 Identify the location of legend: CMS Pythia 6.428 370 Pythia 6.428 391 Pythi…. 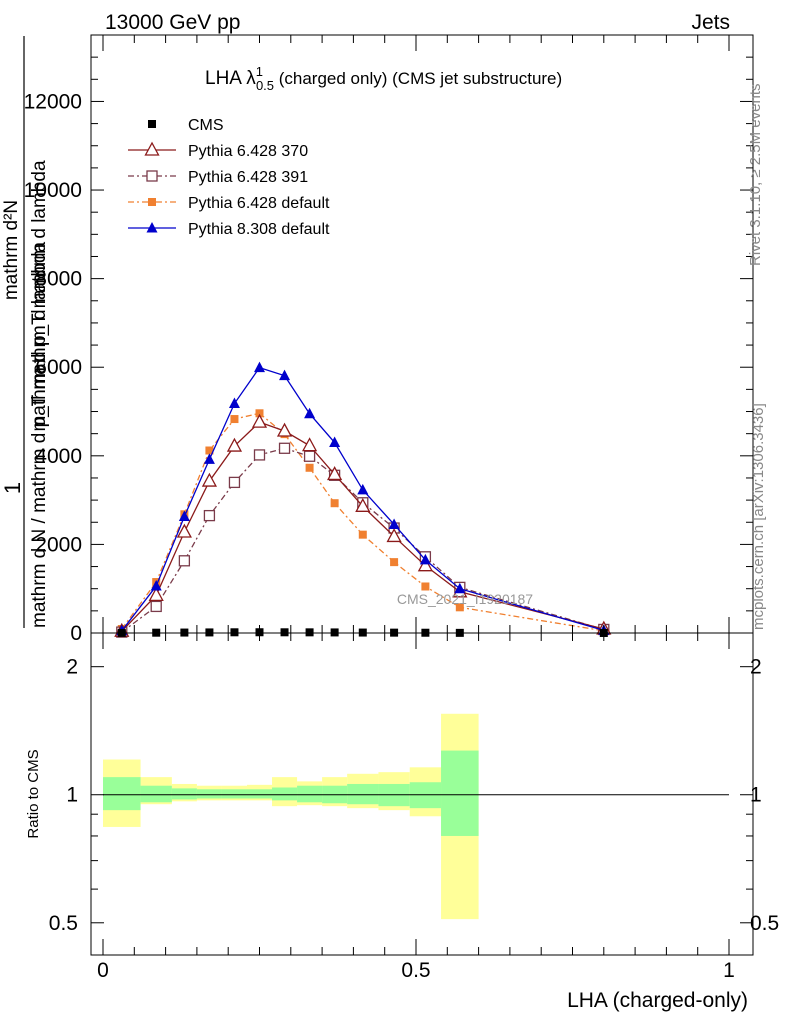
(229, 177).